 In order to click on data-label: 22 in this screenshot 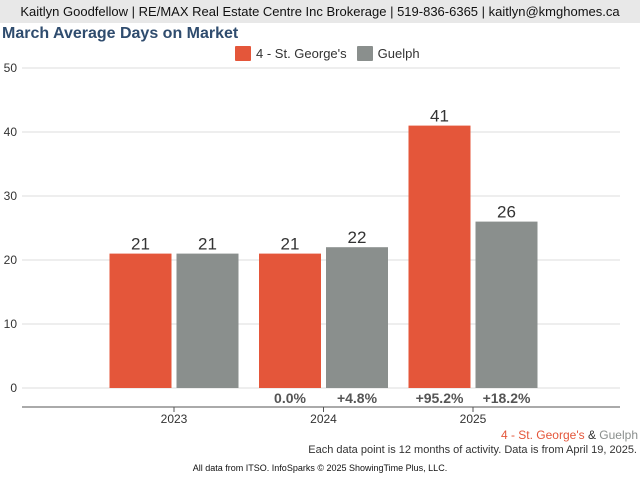, I will do `click(357, 237)`.